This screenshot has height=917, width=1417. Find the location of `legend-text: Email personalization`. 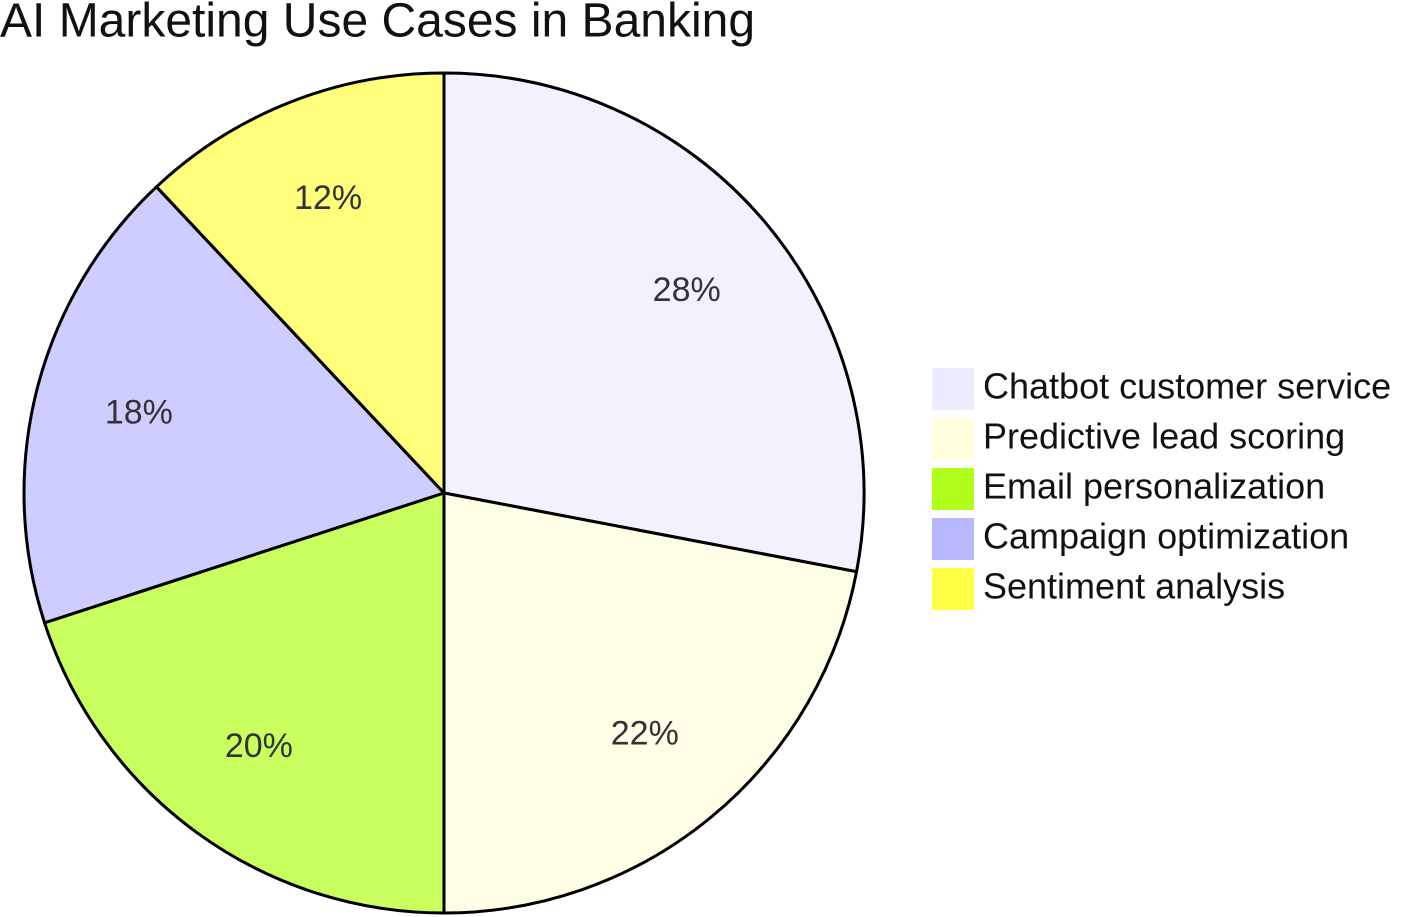

legend-text: Email personalization is located at coordinates (1154, 486).